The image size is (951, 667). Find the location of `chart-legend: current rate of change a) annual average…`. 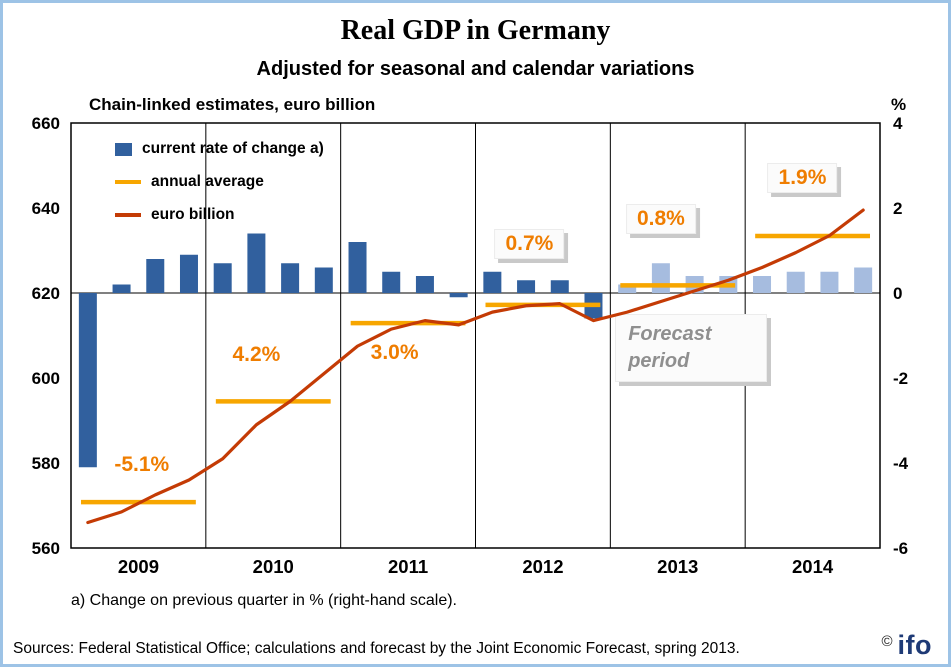

chart-legend: current rate of change a) annual average… is located at coordinates (219, 182).